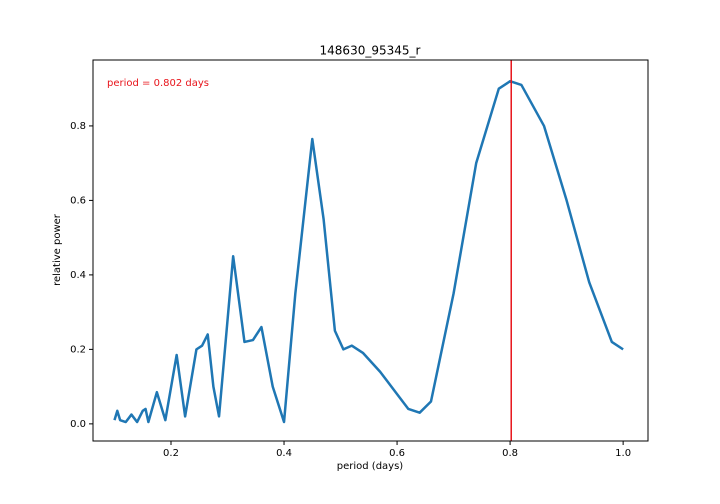 The height and width of the screenshot is (504, 720). I want to click on y-tick-label: 0.4, so click(78, 275).